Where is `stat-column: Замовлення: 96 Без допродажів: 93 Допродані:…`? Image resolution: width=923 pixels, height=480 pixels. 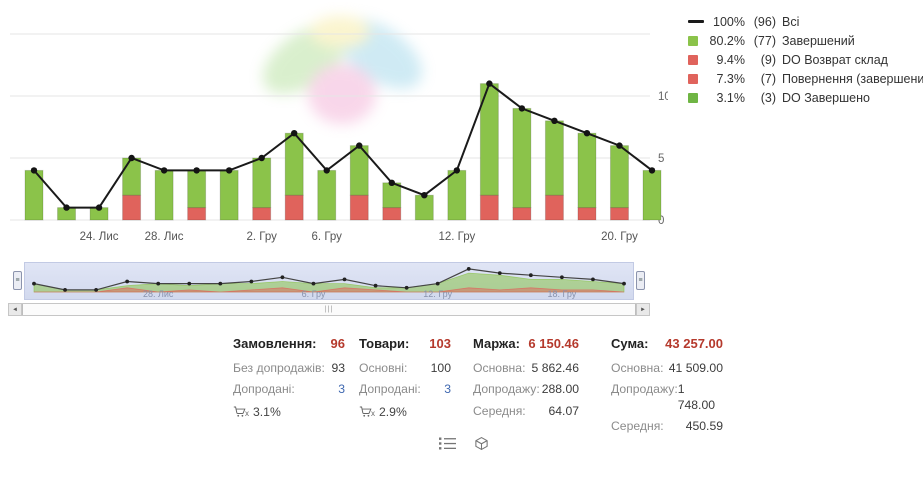
stat-column: Замовлення: 96 Без допродажів: 93 Допродані:… is located at coordinates (289, 385).